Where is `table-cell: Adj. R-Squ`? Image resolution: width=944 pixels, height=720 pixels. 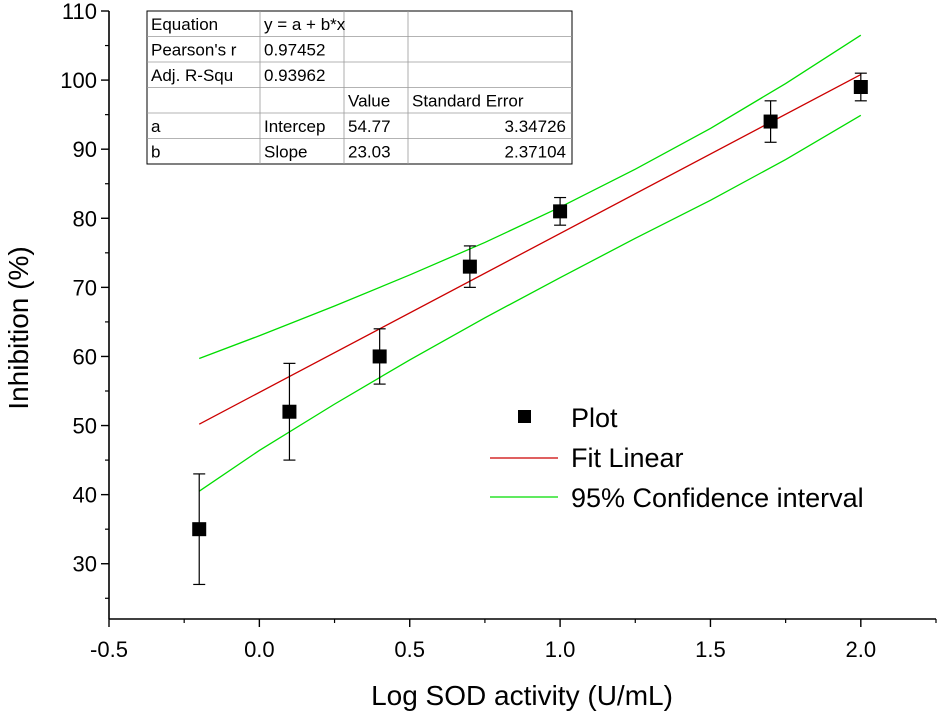 table-cell: Adj. R-Squ is located at coordinates (192, 75).